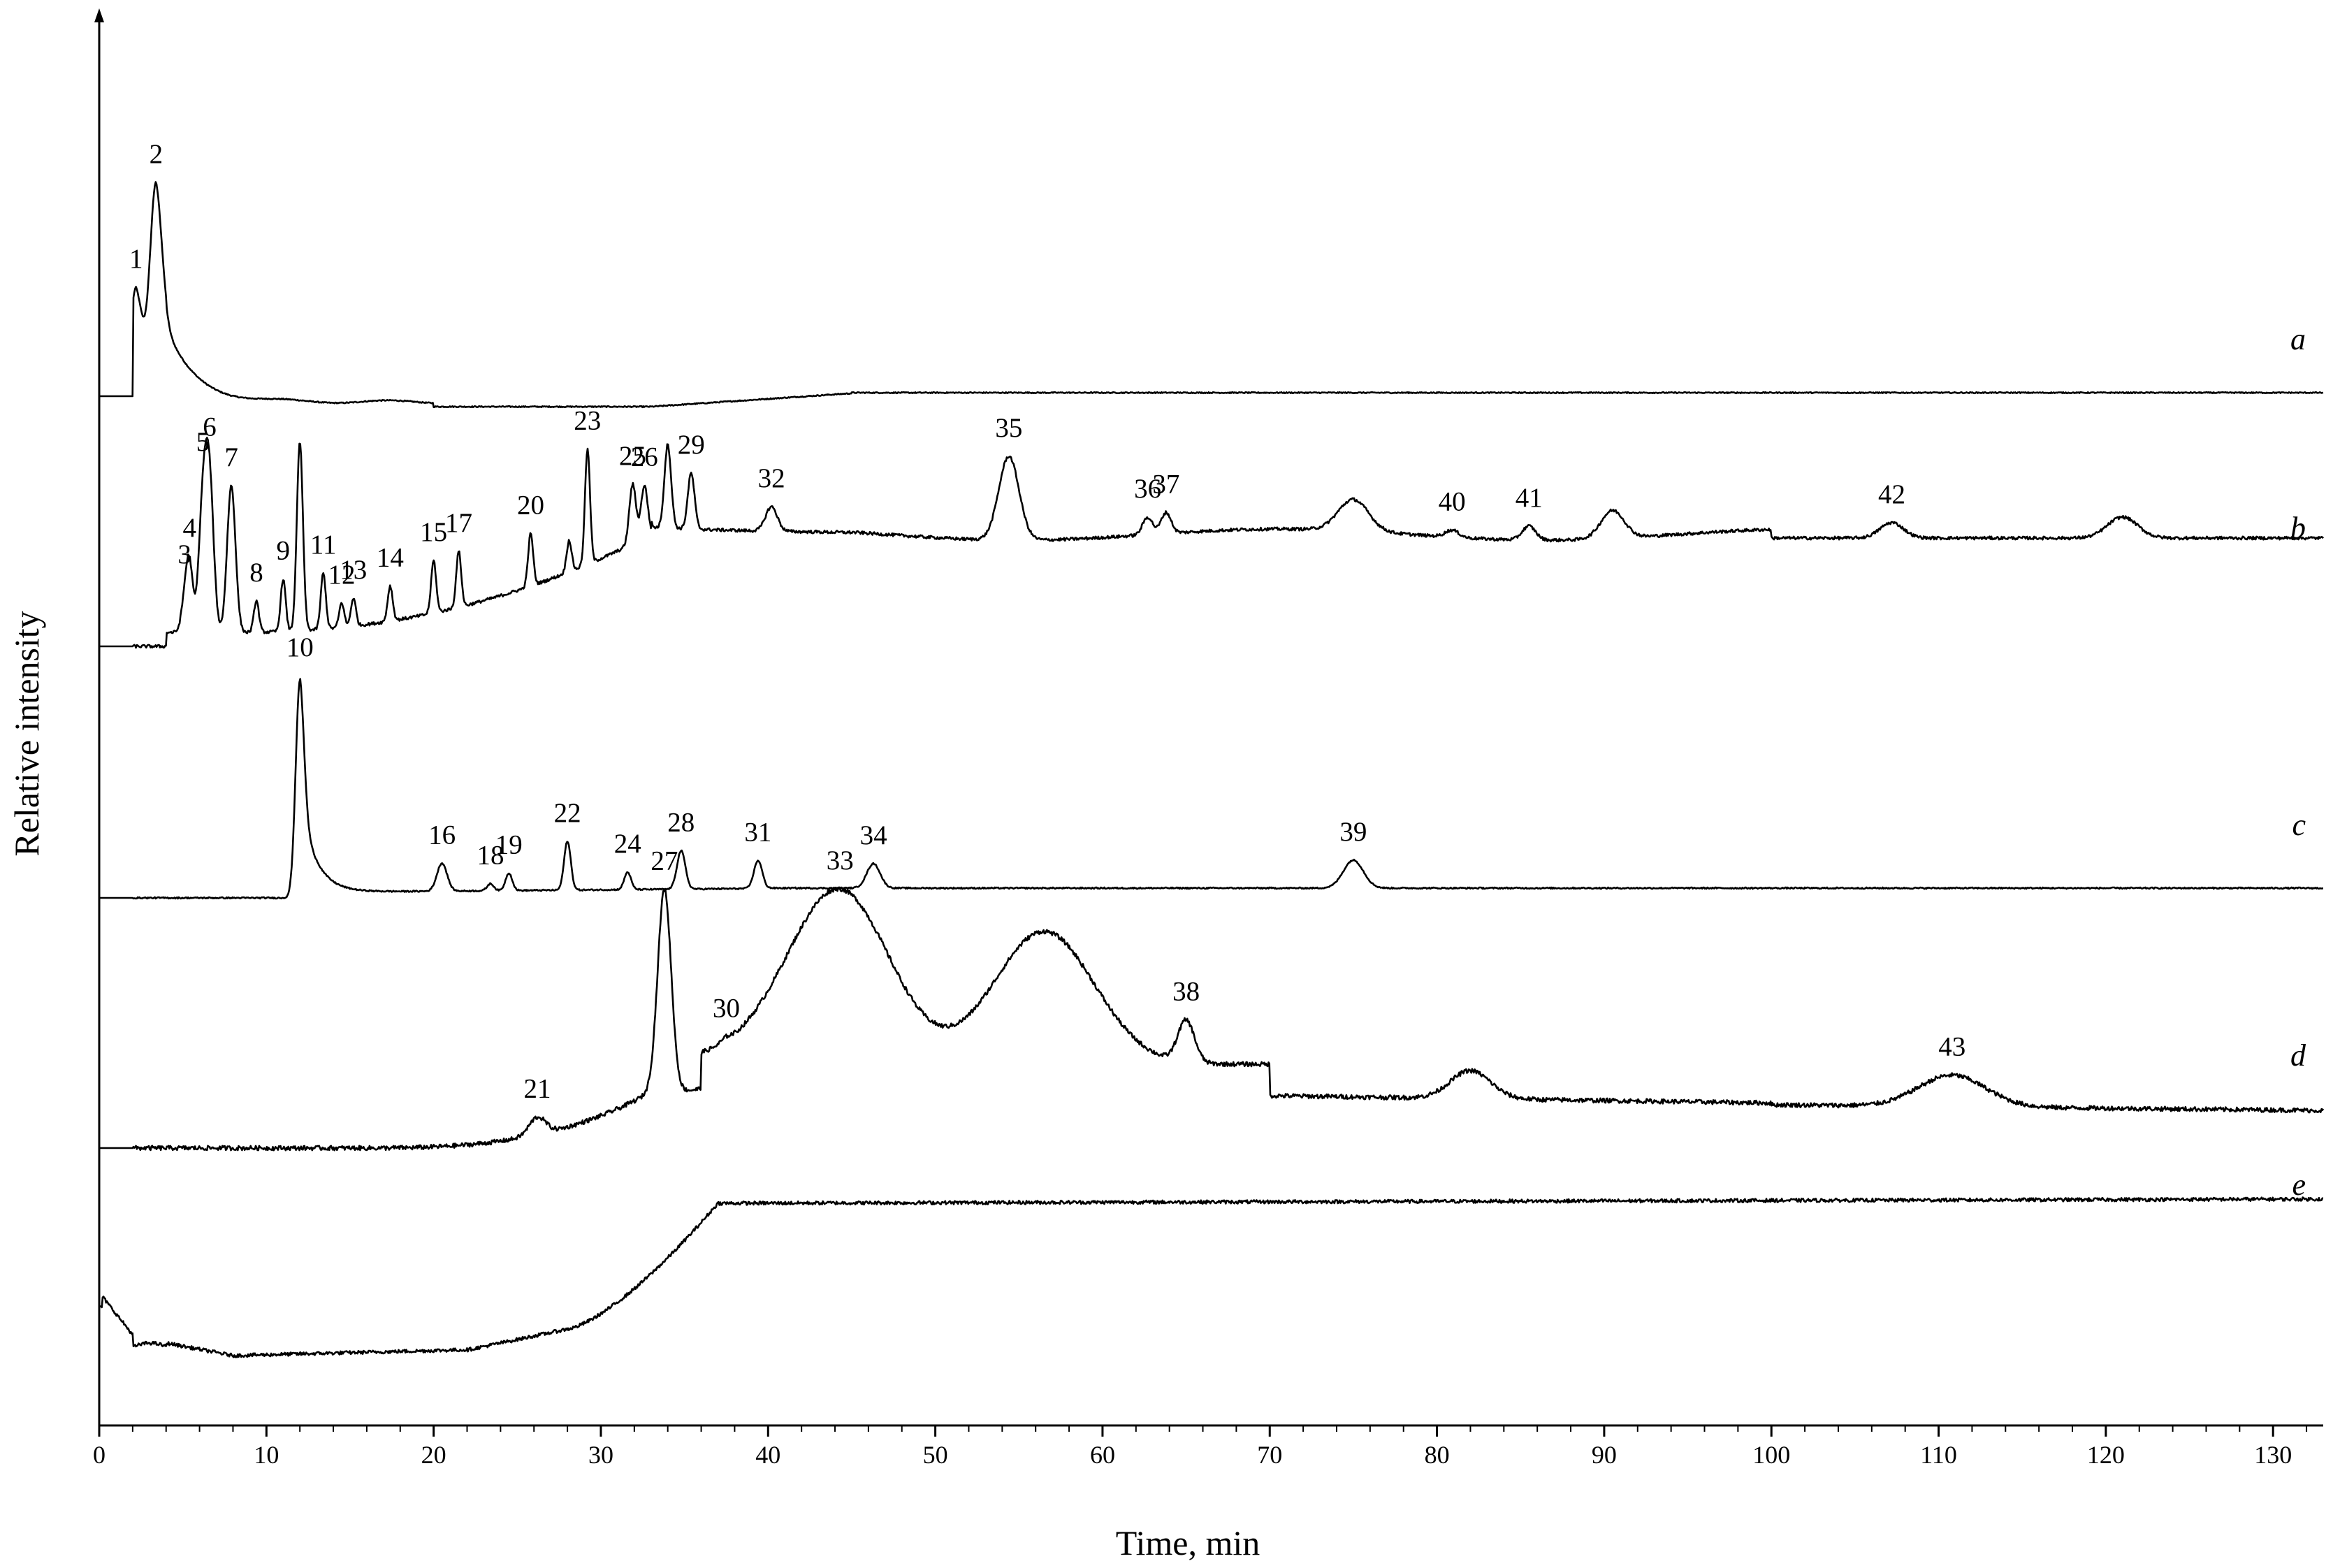 Image resolution: width=2333 pixels, height=1568 pixels. What do you see at coordinates (935, 1455) in the screenshot?
I see `x-tick-label: 50` at bounding box center [935, 1455].